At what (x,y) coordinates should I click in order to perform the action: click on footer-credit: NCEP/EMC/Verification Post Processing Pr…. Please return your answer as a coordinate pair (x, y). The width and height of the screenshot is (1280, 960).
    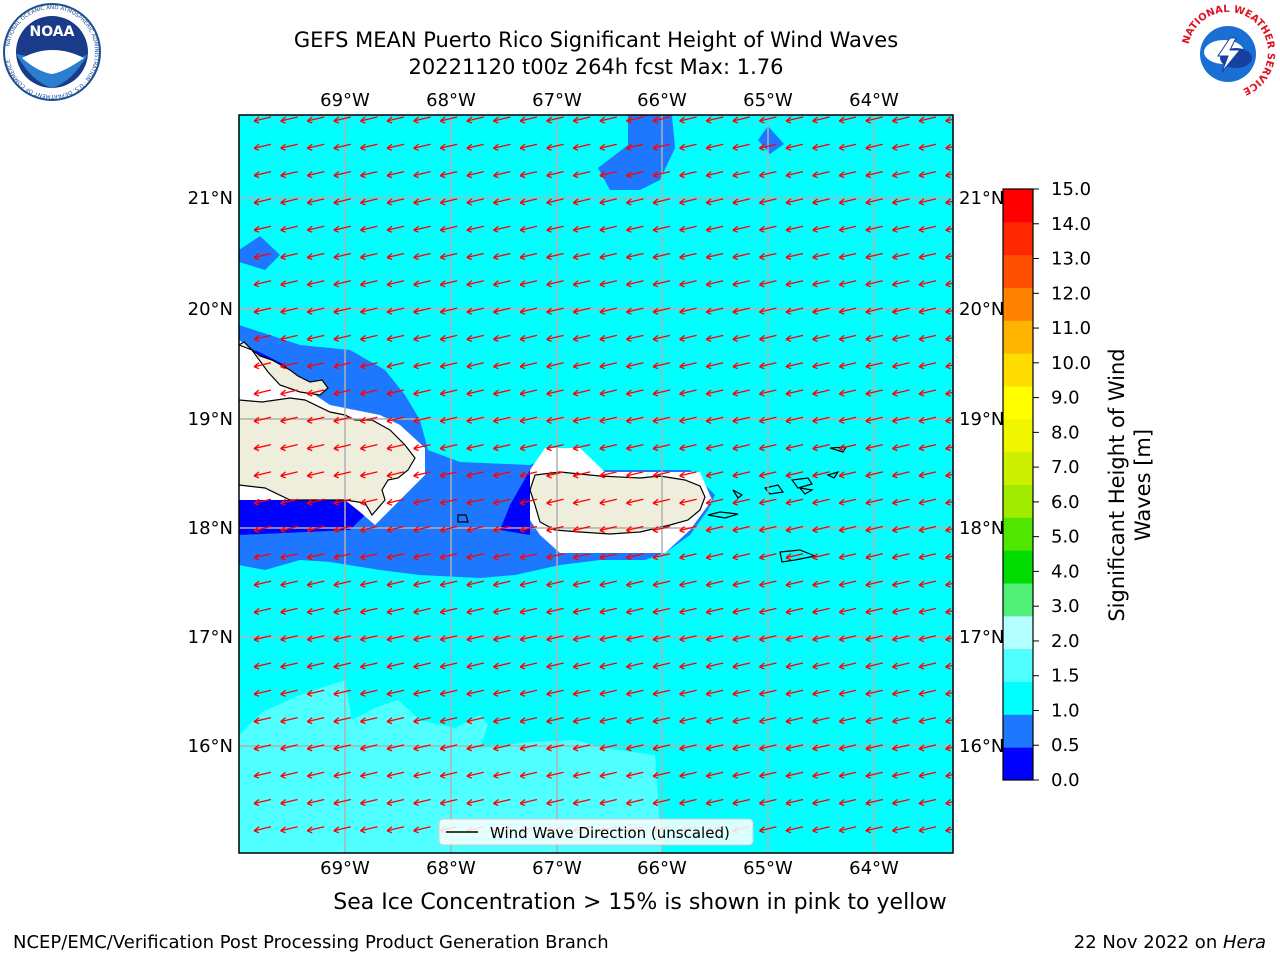
    Looking at the image, I should click on (311, 942).